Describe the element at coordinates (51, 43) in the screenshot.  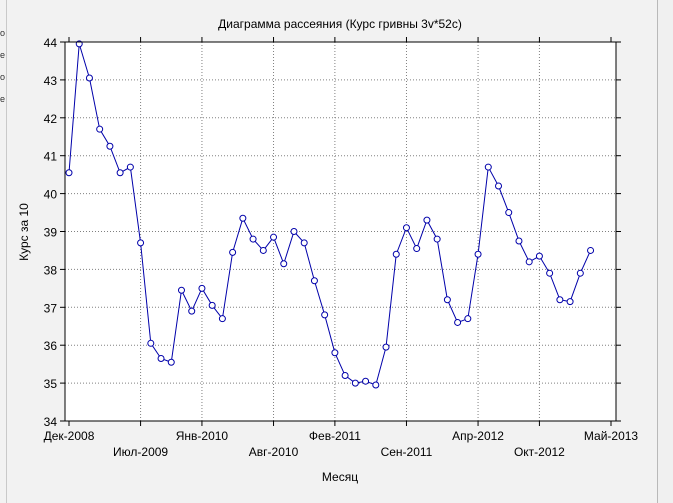
I see `y-tick-label: 44` at that location.